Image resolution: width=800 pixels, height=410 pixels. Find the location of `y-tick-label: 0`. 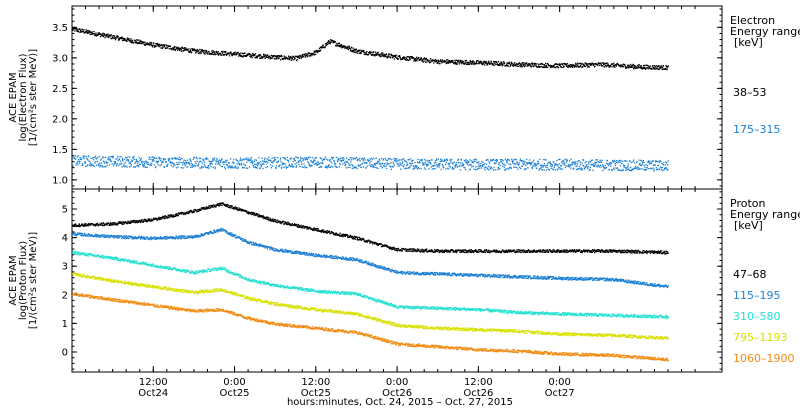

y-tick-label: 0 is located at coordinates (65, 352).